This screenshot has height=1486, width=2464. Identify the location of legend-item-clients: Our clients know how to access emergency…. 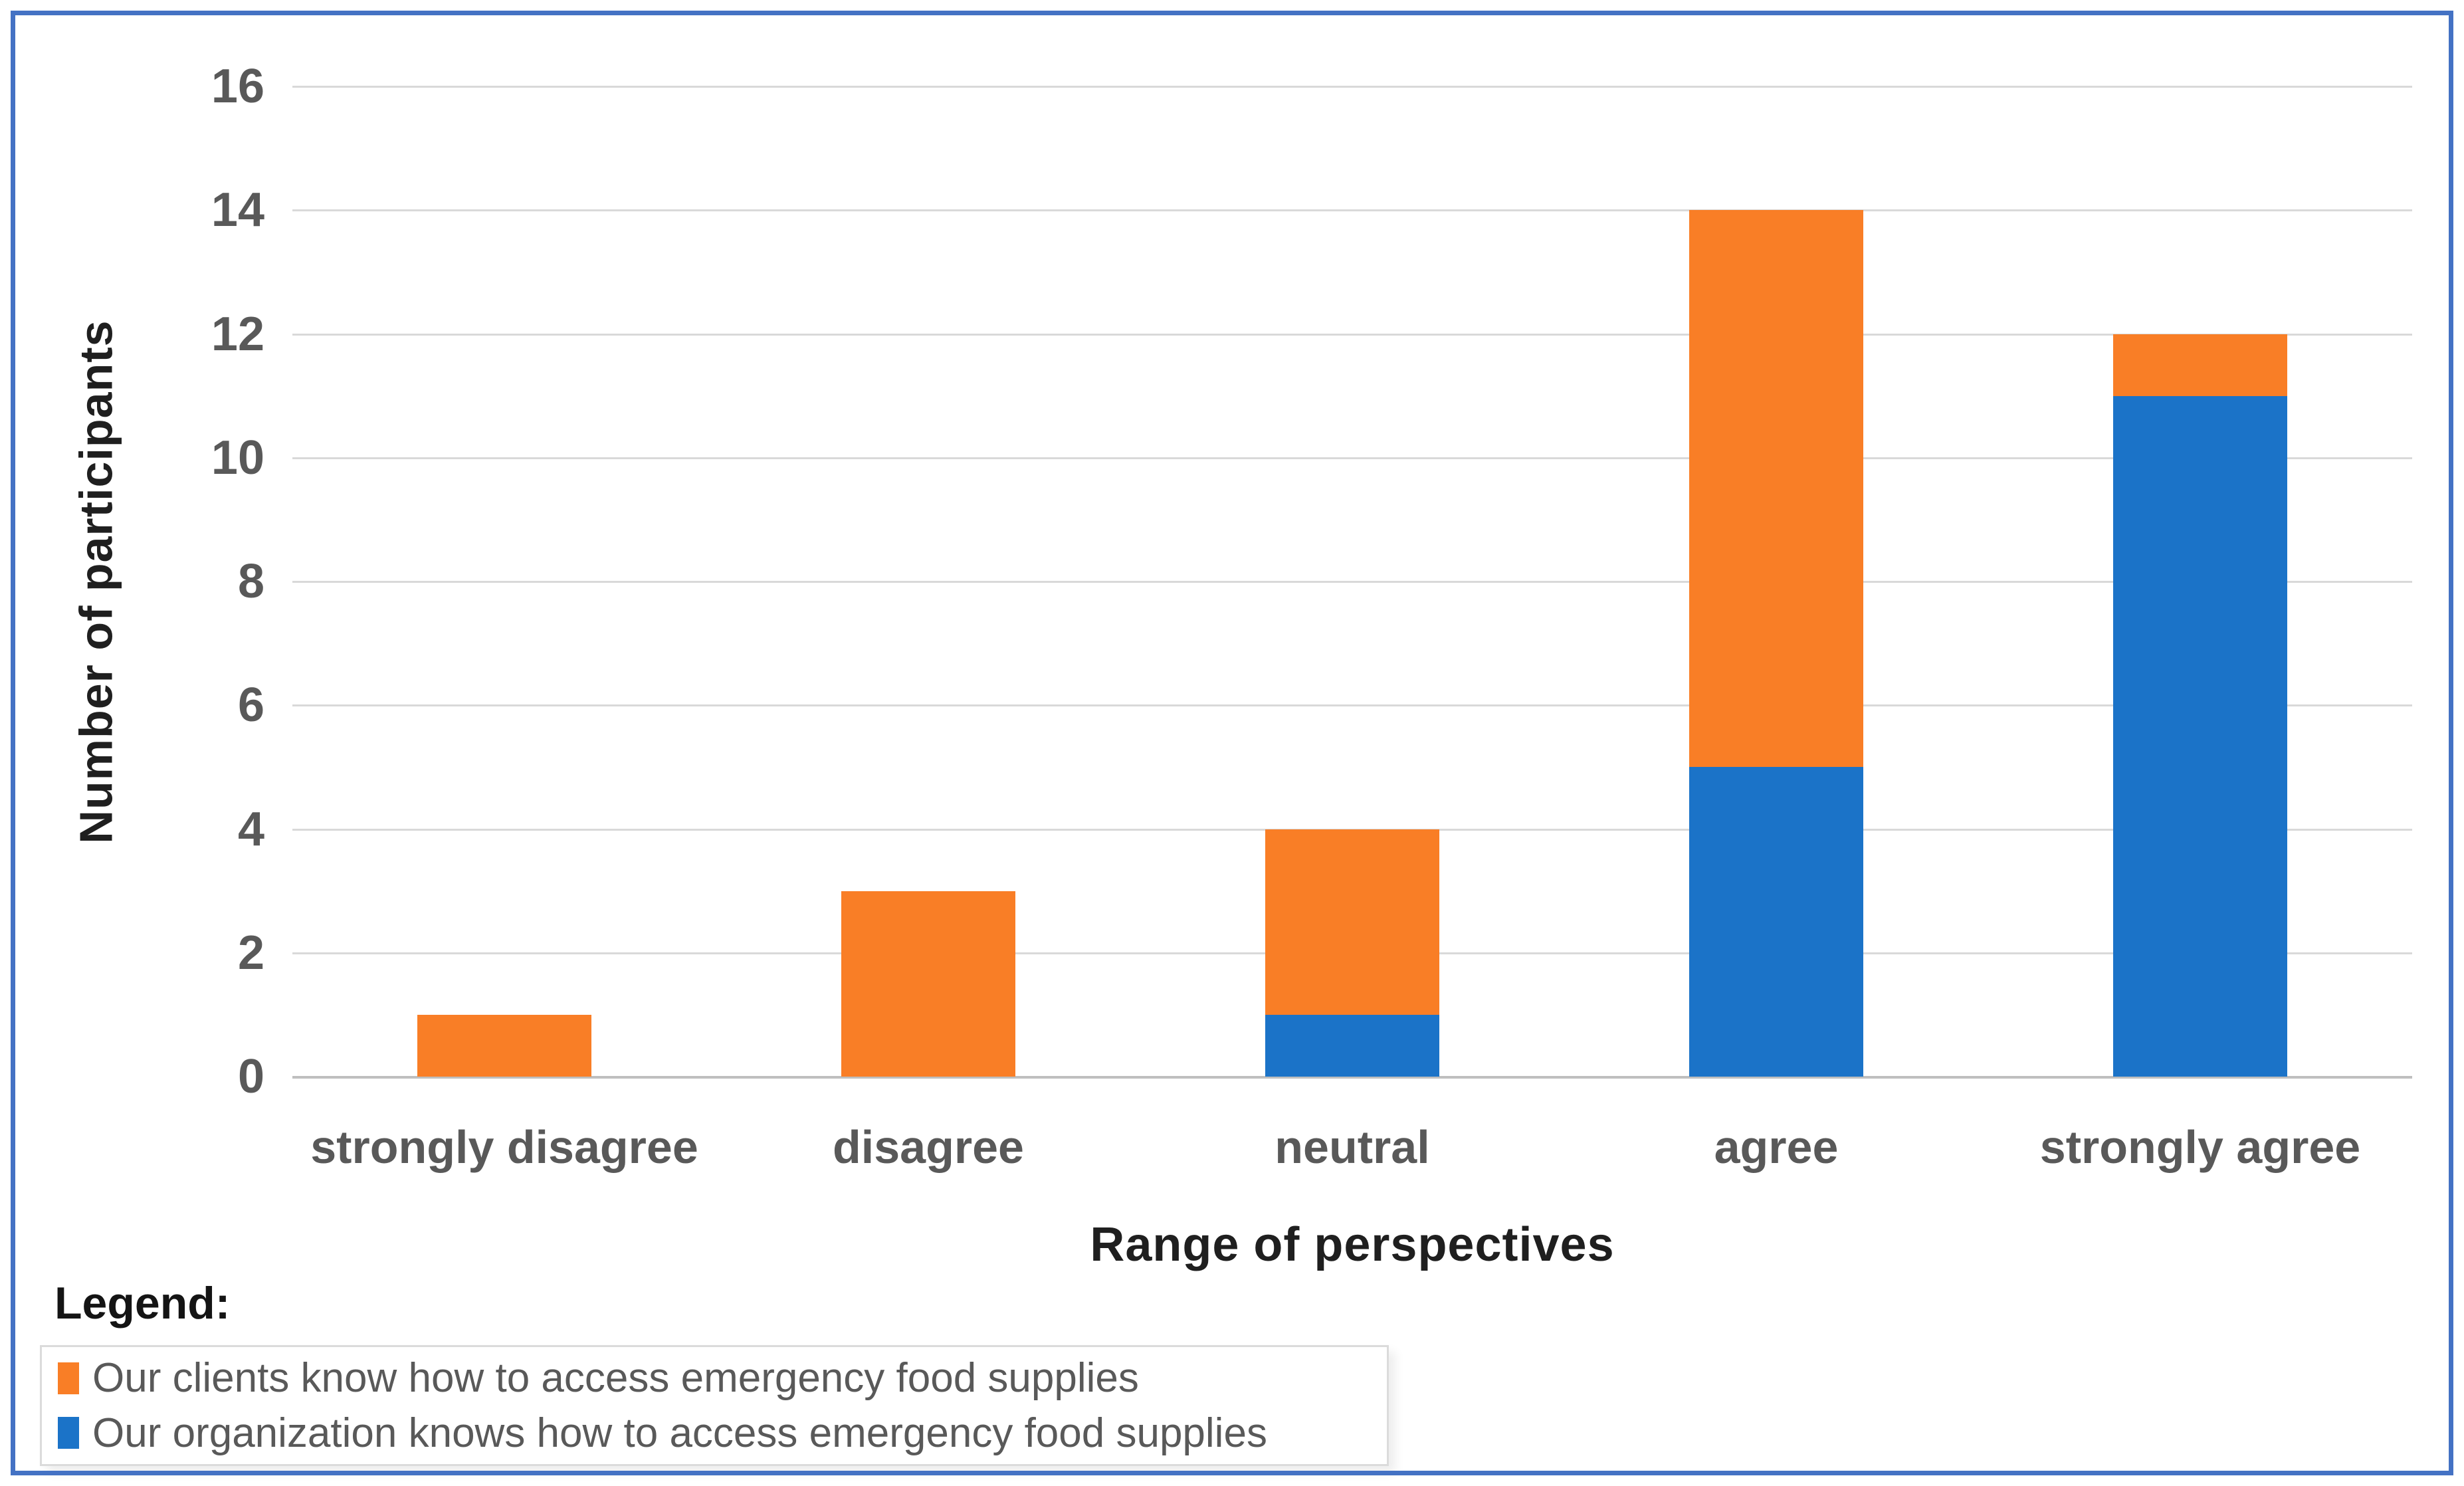
(723, 1378).